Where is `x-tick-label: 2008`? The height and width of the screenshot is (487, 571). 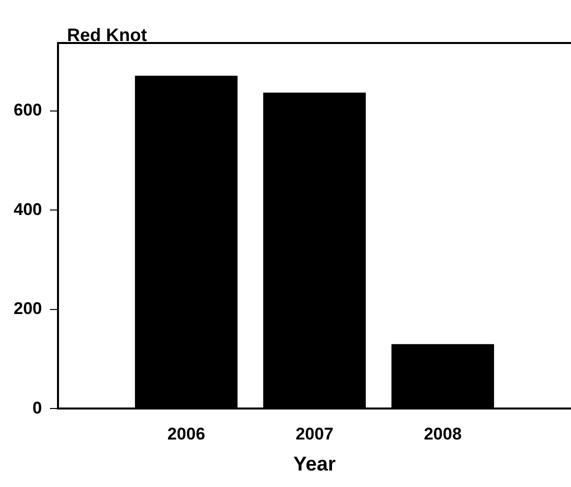
x-tick-label: 2008 is located at coordinates (443, 434).